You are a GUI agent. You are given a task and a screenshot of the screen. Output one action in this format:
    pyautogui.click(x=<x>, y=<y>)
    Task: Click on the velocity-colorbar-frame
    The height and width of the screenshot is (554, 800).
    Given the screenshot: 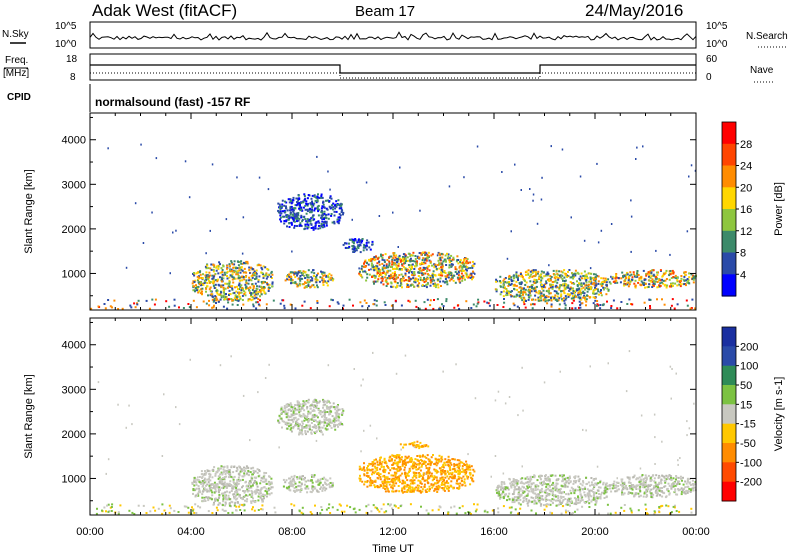 What is the action you would take?
    pyautogui.click(x=729, y=414)
    